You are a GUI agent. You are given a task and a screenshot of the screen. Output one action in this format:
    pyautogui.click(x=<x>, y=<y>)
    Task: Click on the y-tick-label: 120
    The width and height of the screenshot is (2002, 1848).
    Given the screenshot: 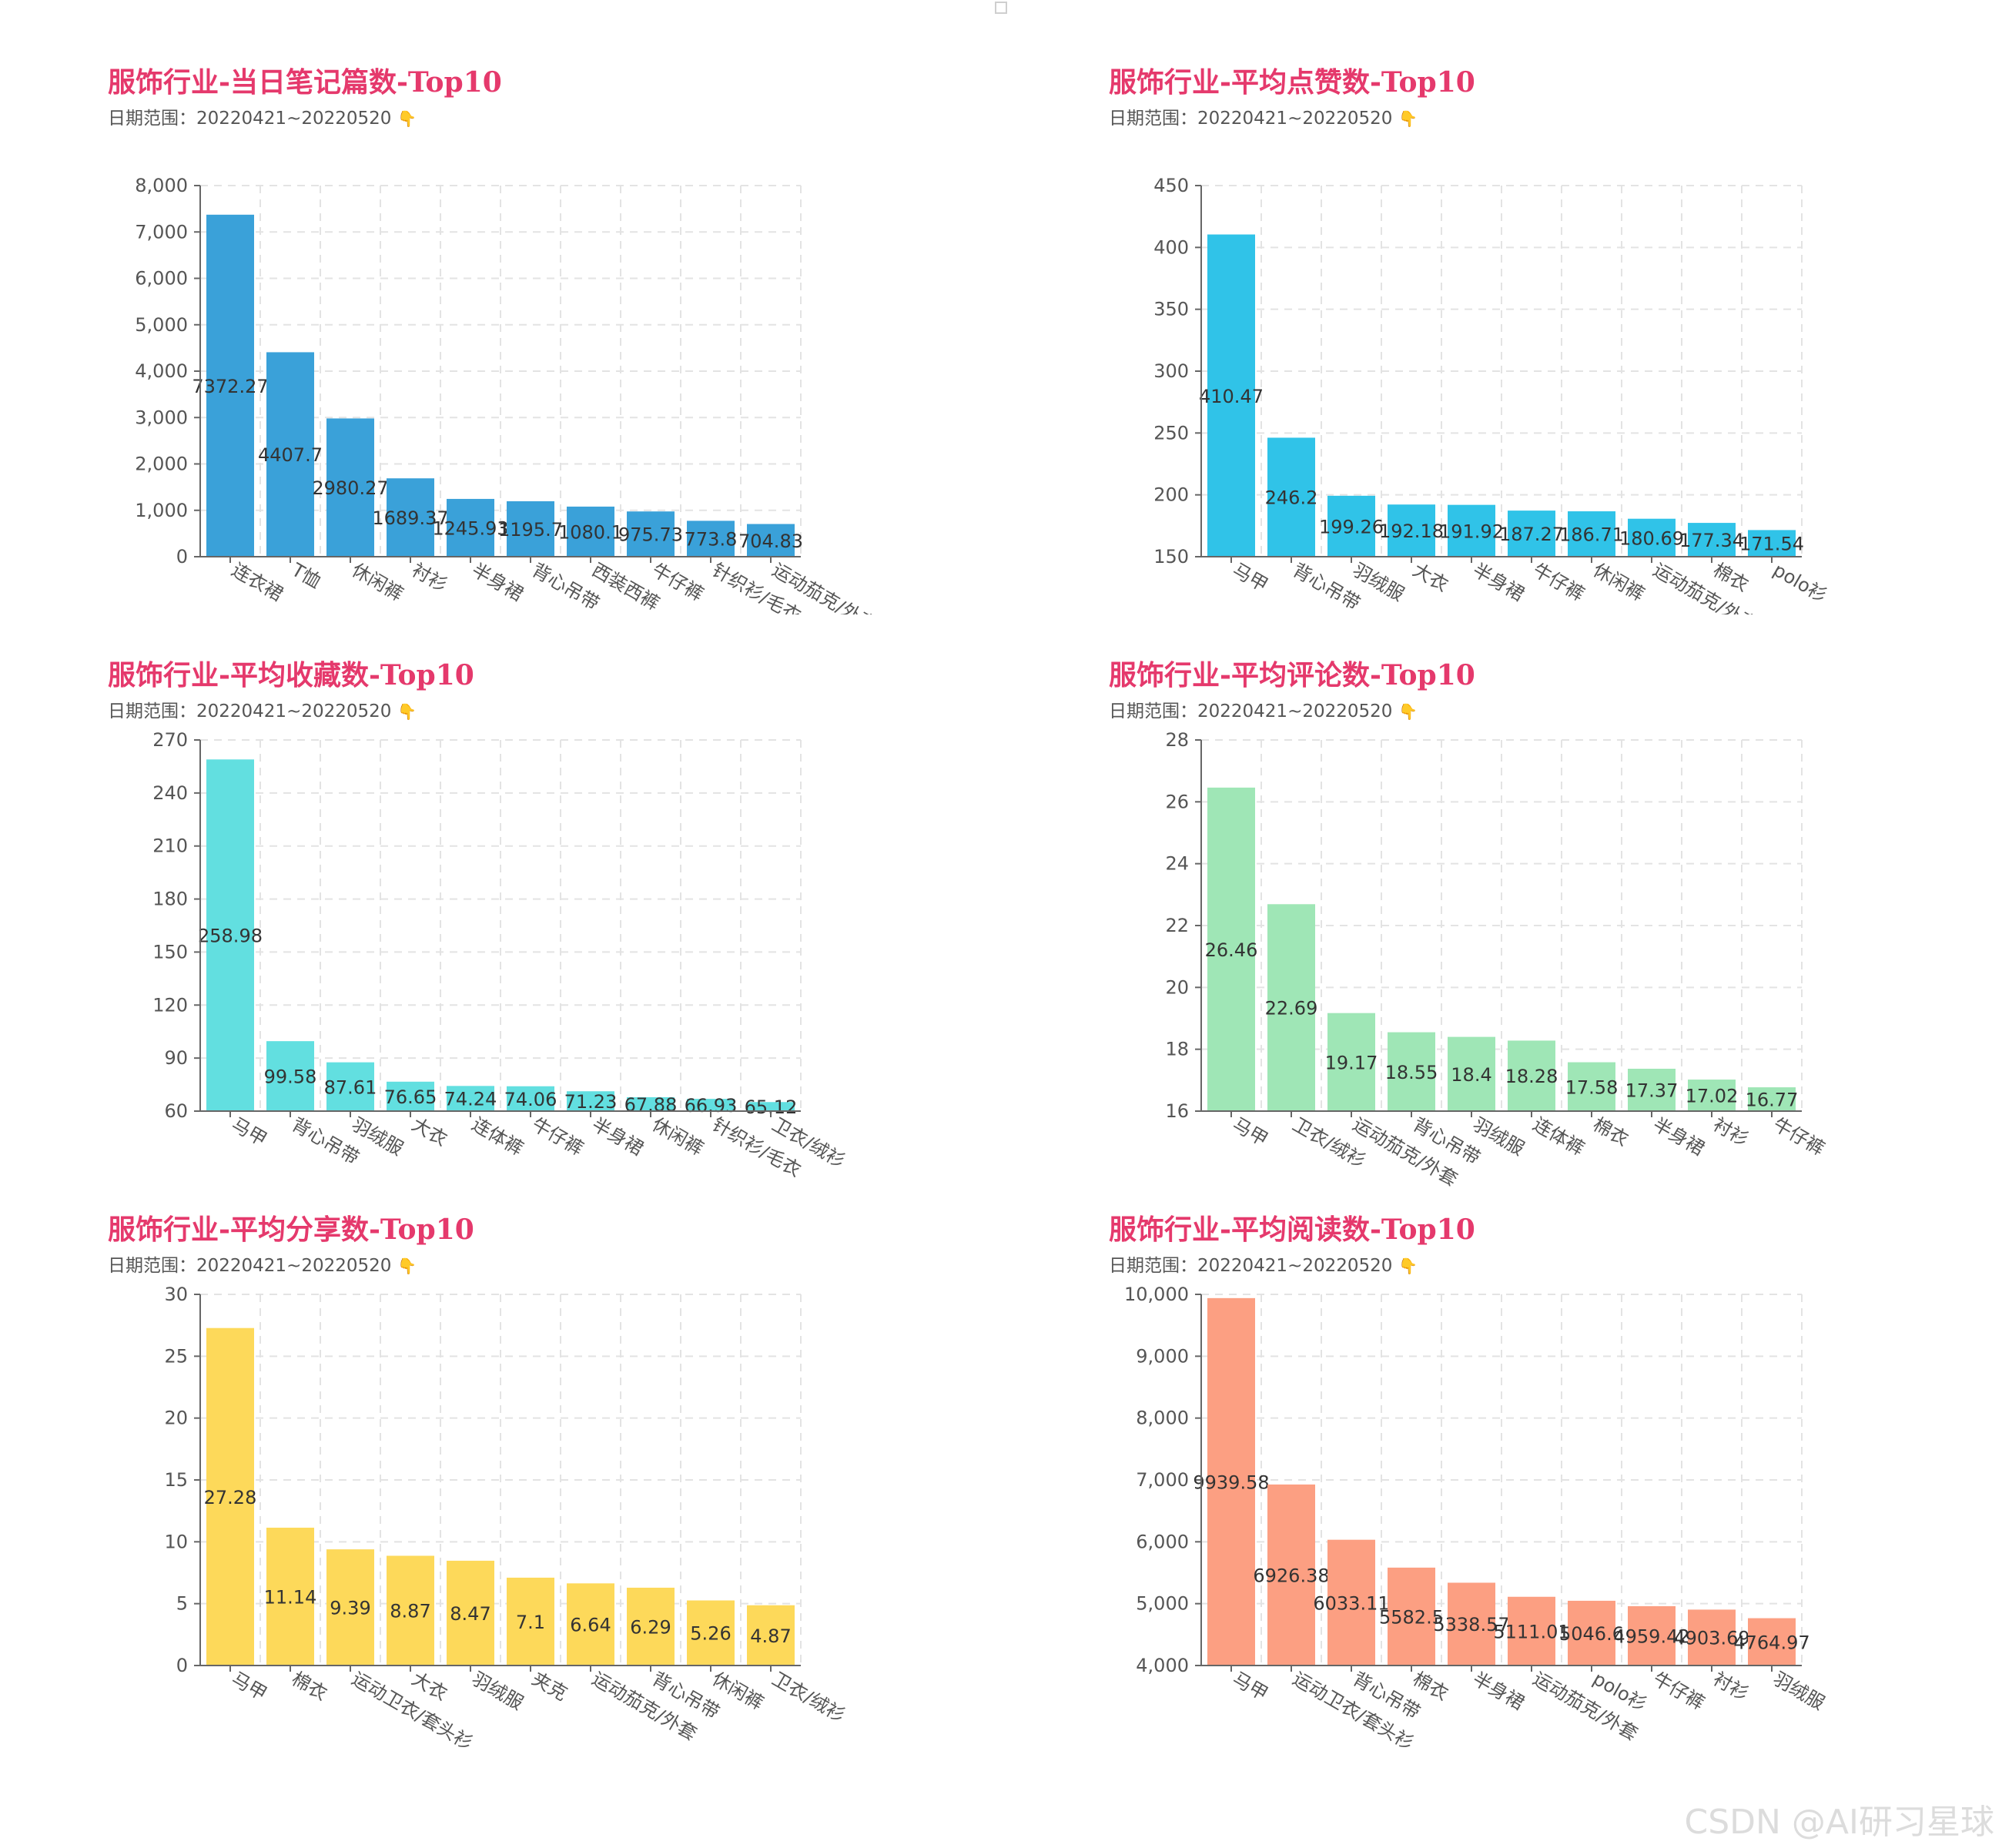 What is the action you would take?
    pyautogui.click(x=170, y=1005)
    